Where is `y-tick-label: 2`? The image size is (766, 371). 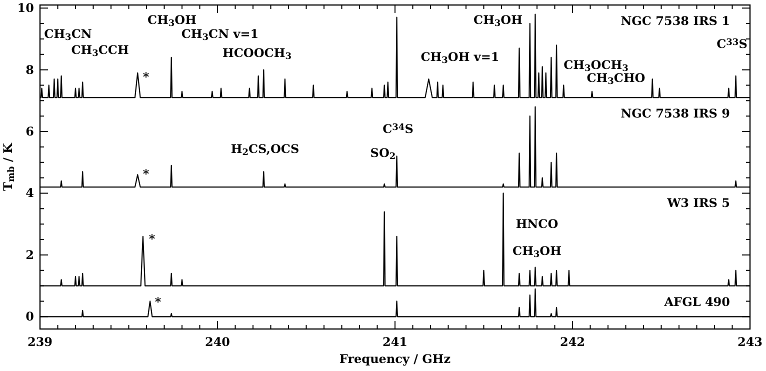 y-tick-label: 2 is located at coordinates (30, 255).